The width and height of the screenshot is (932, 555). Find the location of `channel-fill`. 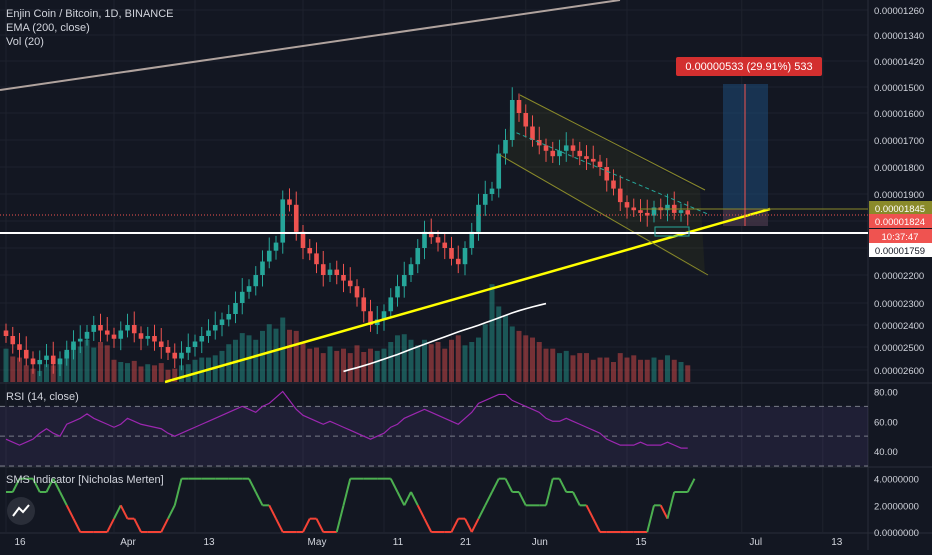

channel-fill is located at coordinates (602, 185).